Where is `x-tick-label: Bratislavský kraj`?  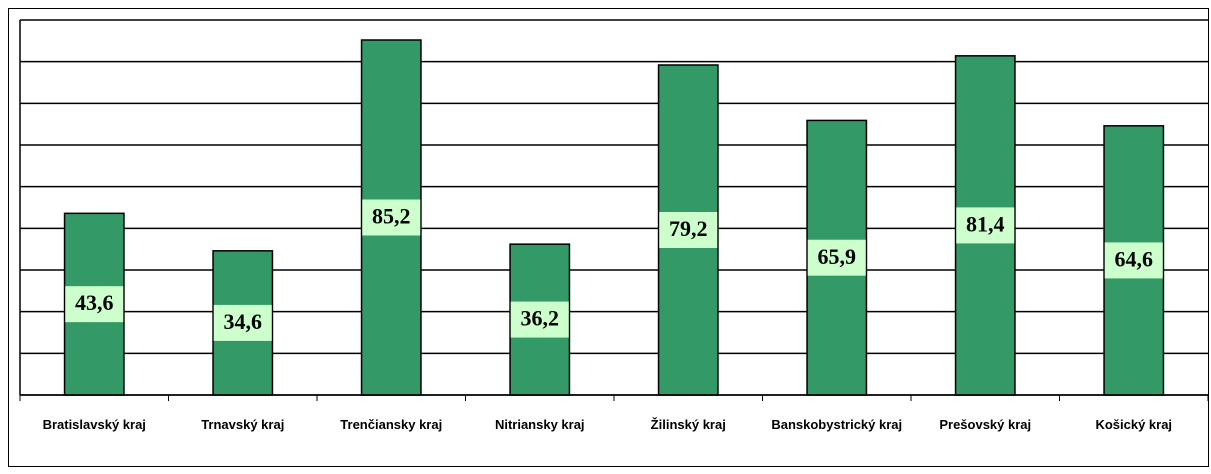 x-tick-label: Bratislavský kraj is located at coordinates (94, 424).